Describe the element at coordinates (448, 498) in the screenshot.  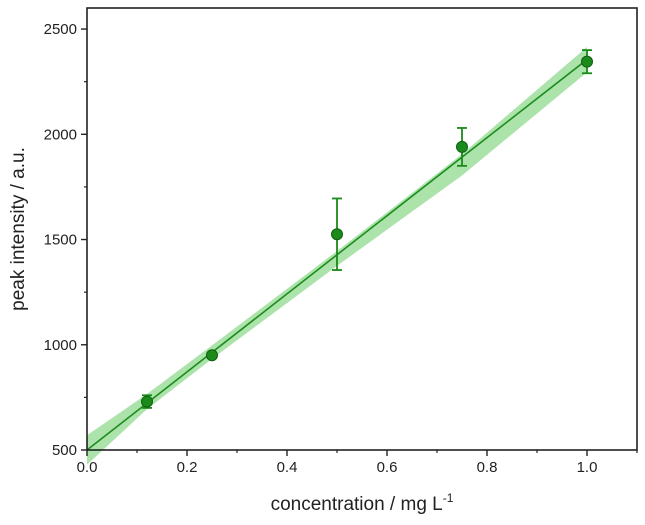
I see `x-axis-label-superscript: -1` at that location.